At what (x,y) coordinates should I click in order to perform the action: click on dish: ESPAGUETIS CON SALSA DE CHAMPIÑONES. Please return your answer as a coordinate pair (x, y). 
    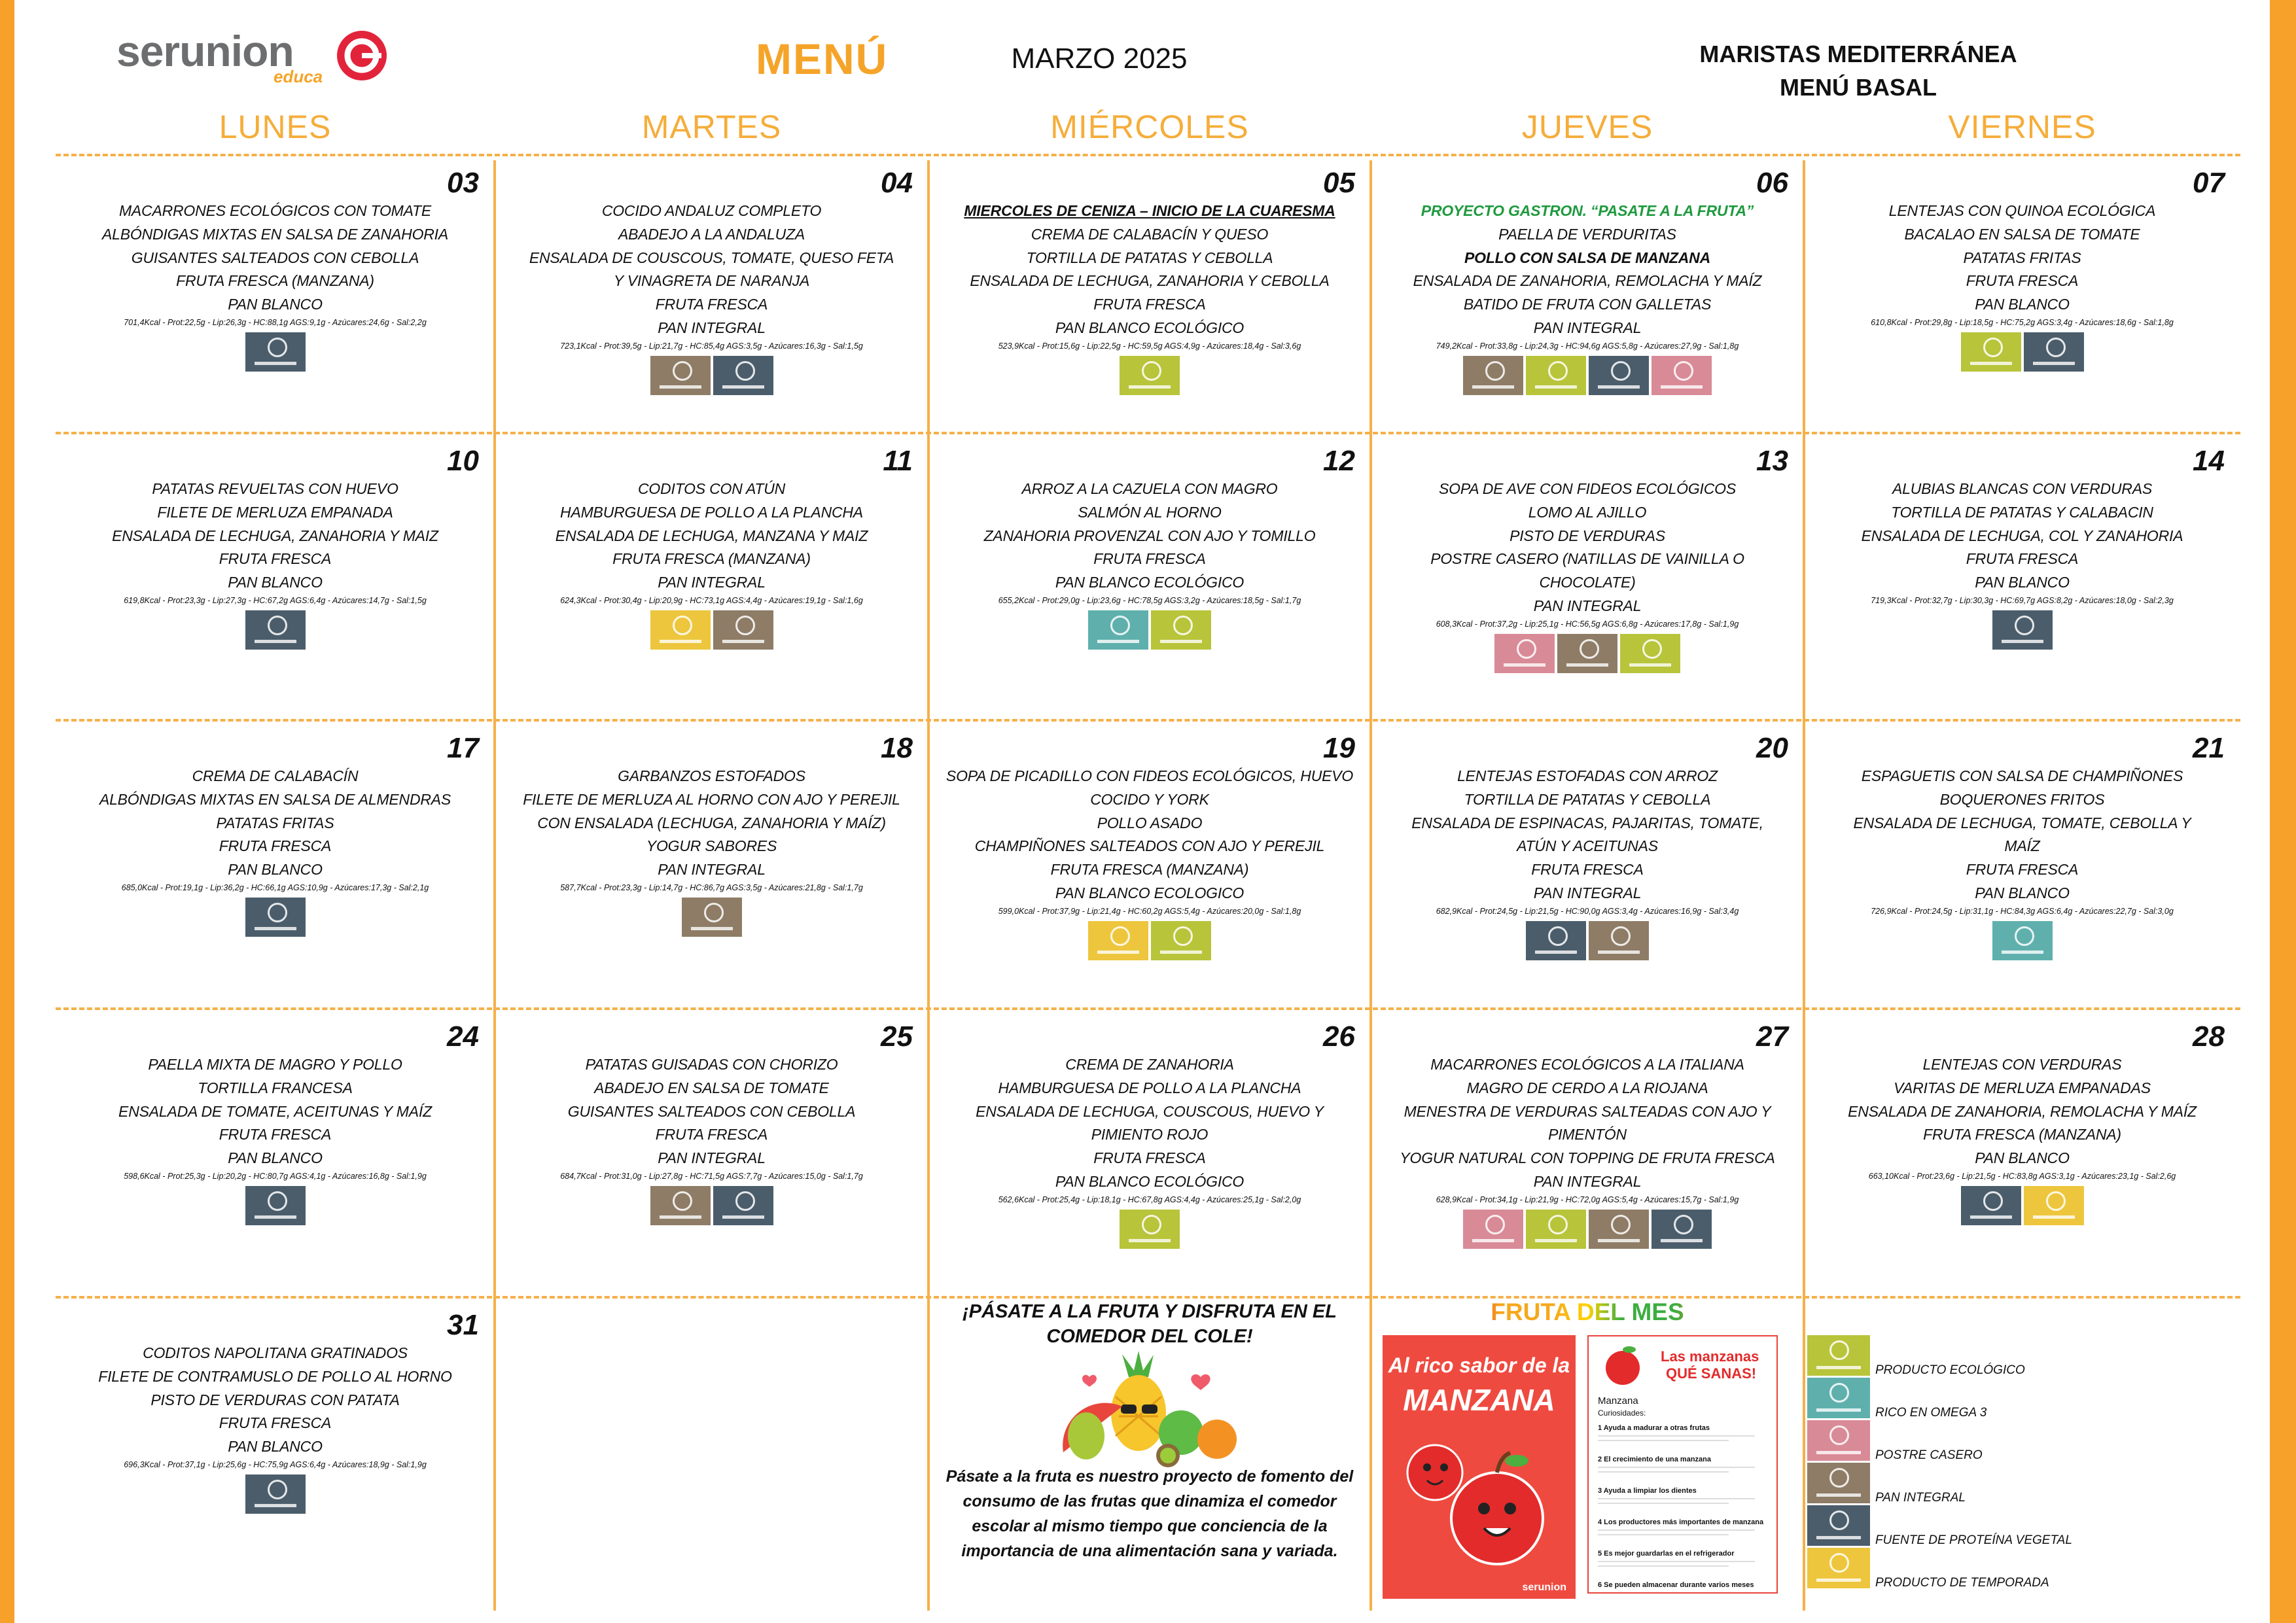
    Looking at the image, I should click on (2022, 776).